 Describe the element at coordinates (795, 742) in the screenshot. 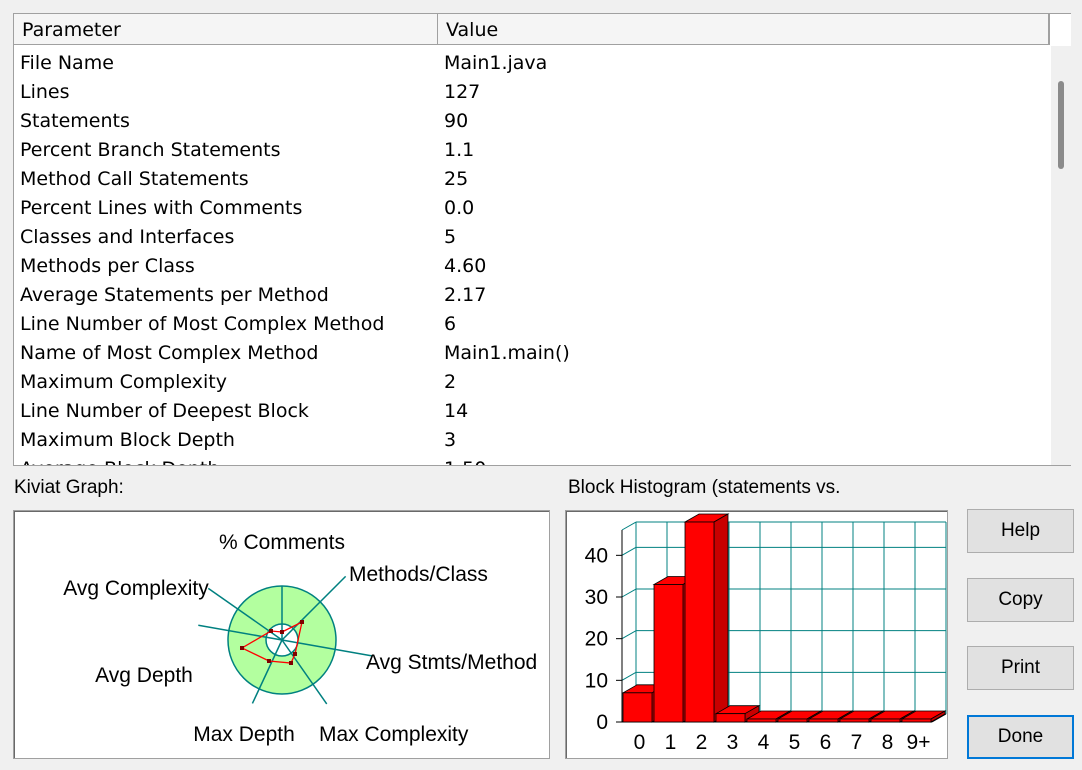

I see `histogram-x-tick-label: 5` at that location.